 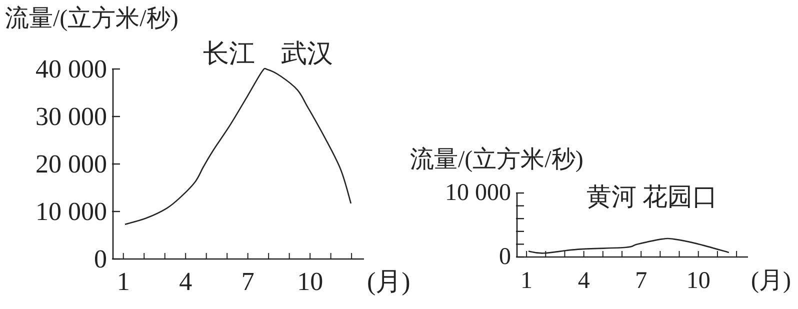 What do you see at coordinates (268, 53) in the screenshot?
I see `chart-title: 长江 武汉` at bounding box center [268, 53].